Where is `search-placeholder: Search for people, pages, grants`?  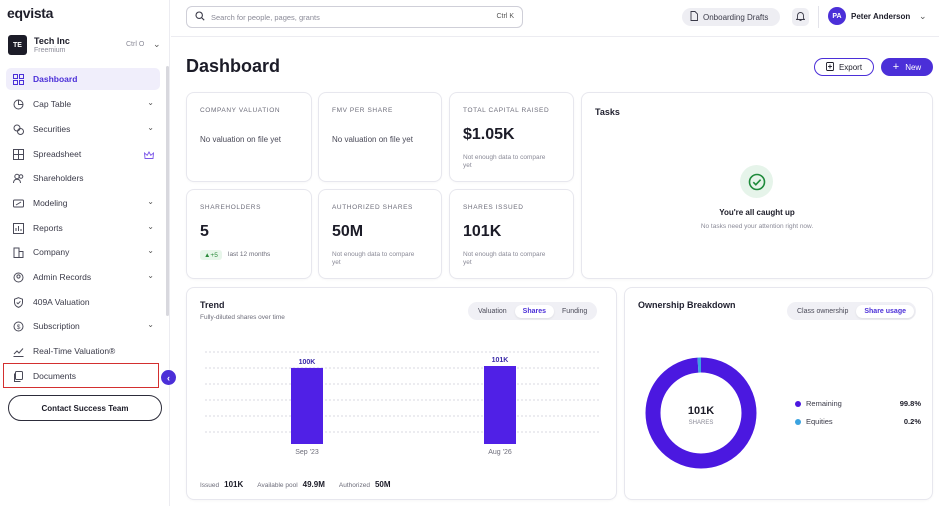
search-placeholder: Search for people, pages, grants is located at coordinates (265, 17).